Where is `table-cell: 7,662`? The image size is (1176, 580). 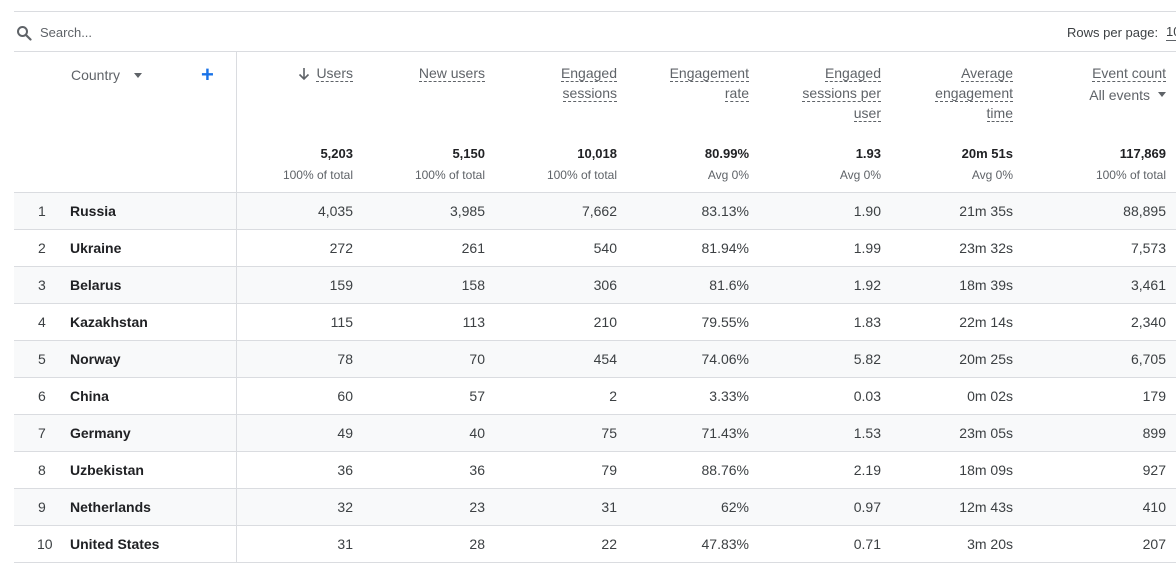 table-cell: 7,662 is located at coordinates (599, 211).